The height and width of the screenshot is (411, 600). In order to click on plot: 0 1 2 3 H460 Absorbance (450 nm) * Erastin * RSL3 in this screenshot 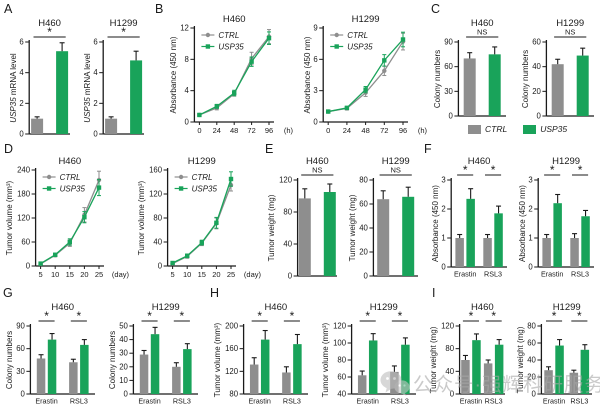, I will do `click(469, 217)`.